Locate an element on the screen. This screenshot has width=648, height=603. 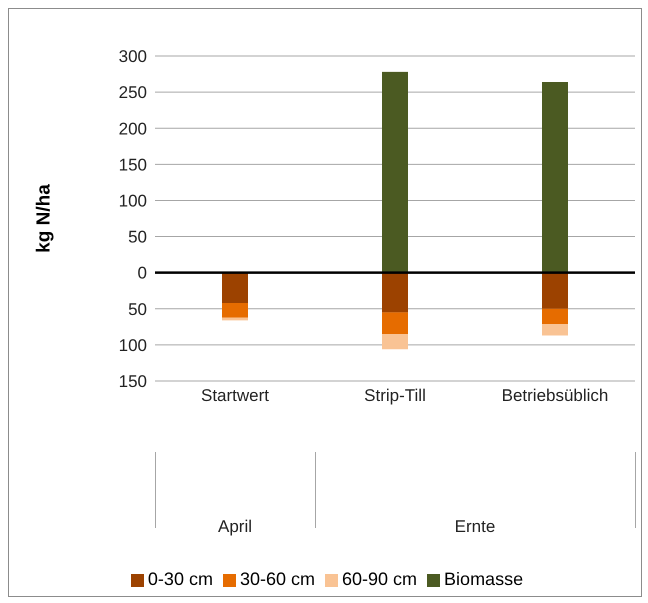
y-tick-label: 200 is located at coordinates (132, 128).